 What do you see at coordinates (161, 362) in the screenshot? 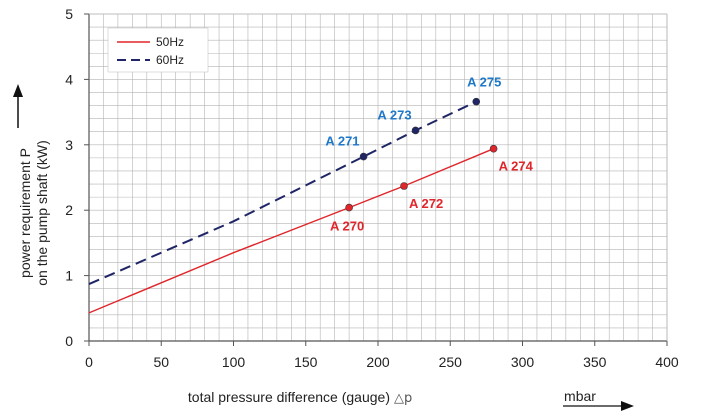
I see `x-tick-label: 50` at bounding box center [161, 362].